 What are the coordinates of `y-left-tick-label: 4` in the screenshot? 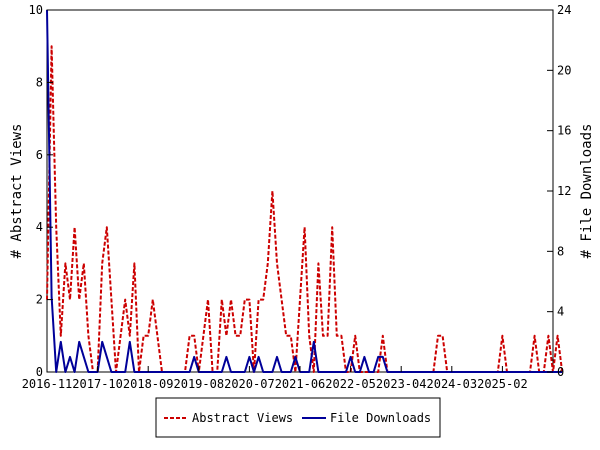 It's located at (39, 227).